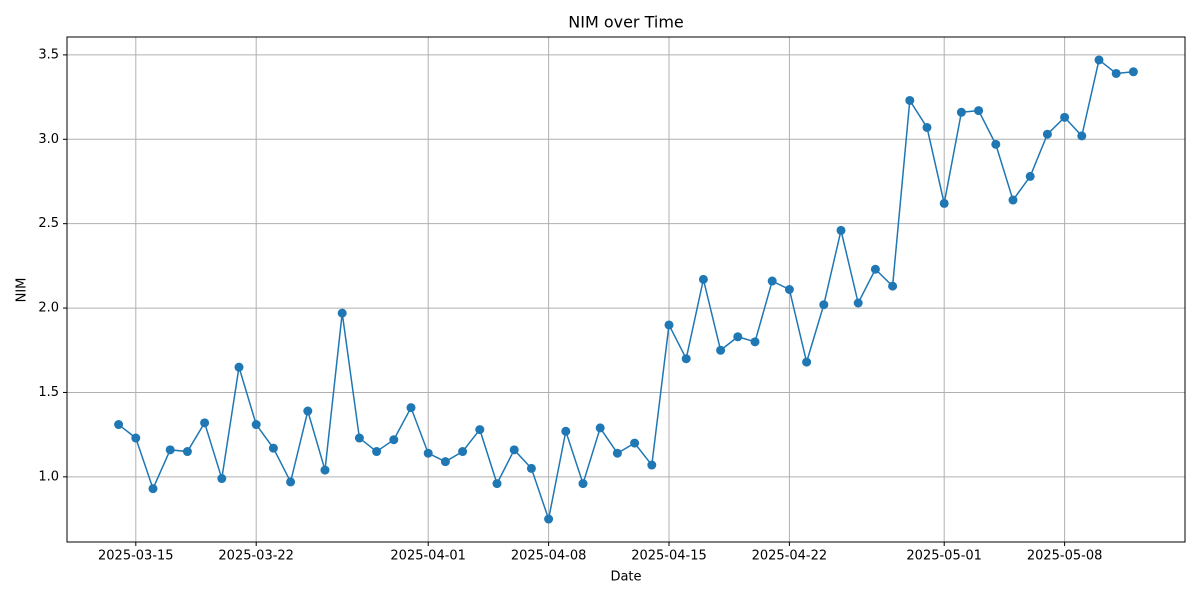 This screenshot has width=1200, height=600. Describe the element at coordinates (48, 392) in the screenshot. I see `y-tick-label: 1.5` at that location.